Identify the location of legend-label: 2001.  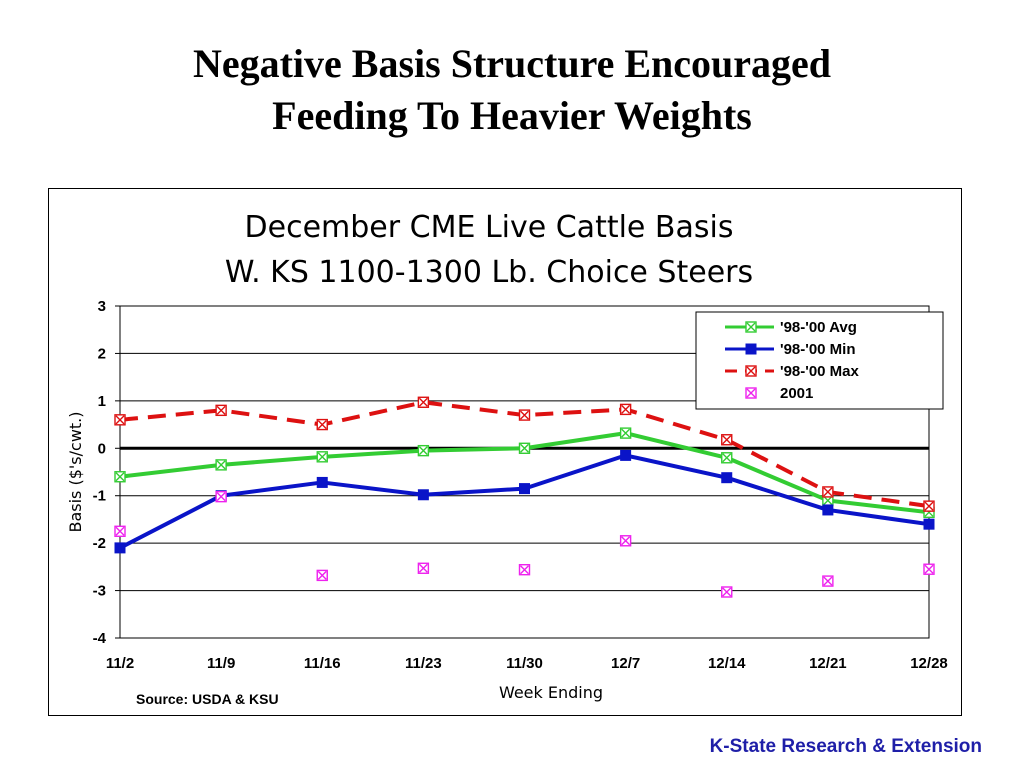
(796, 393).